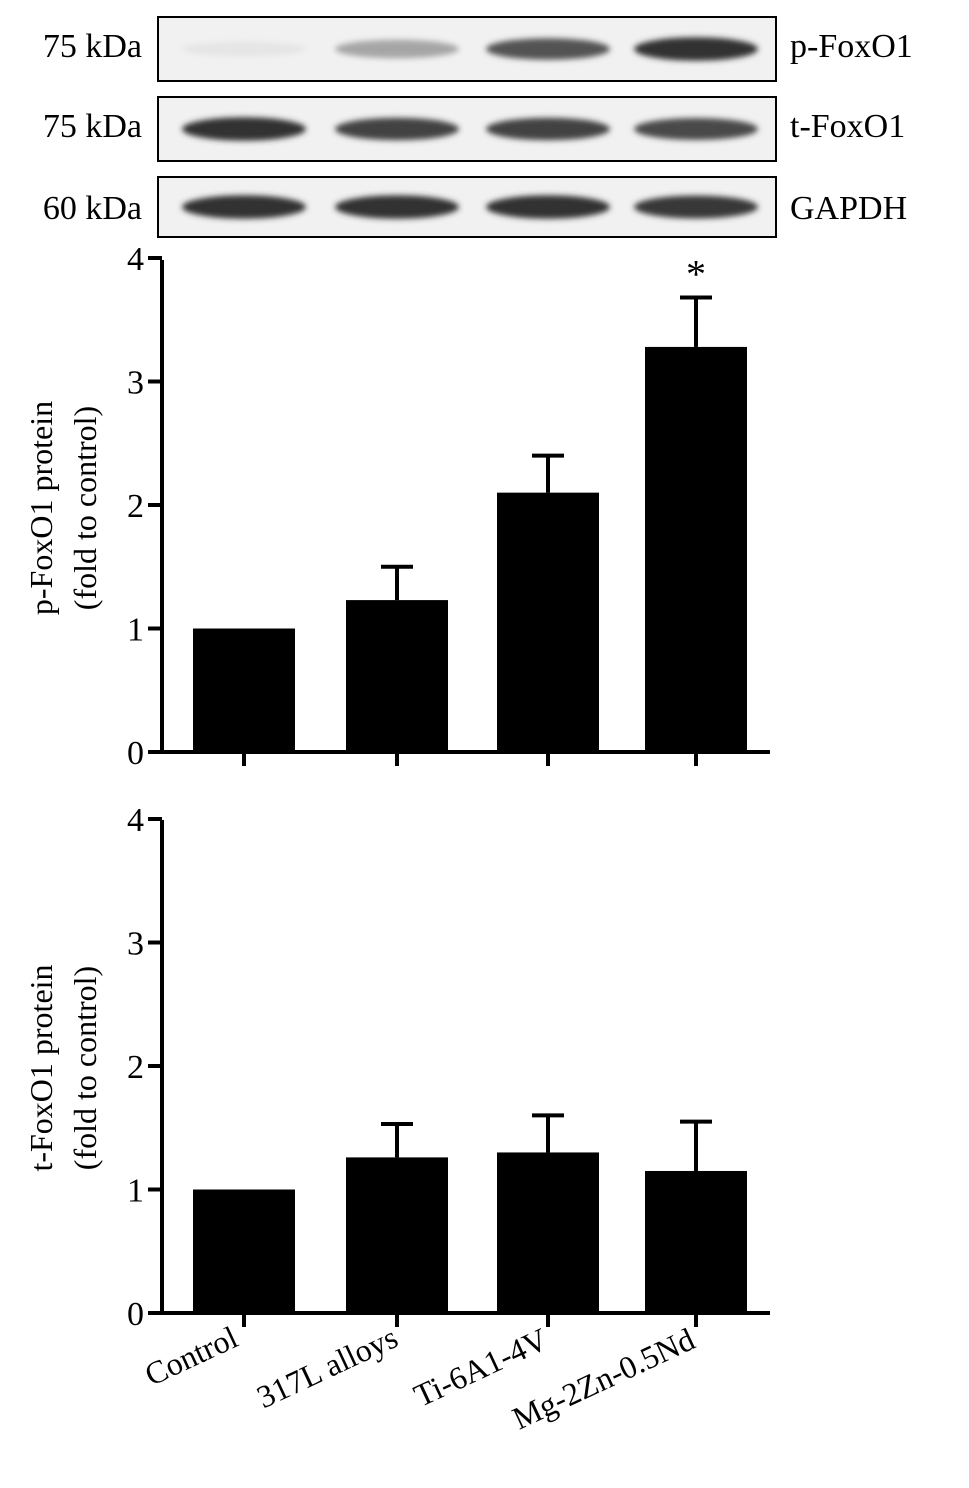 Image resolution: width=969 pixels, height=1488 pixels. I want to click on protein-label: t-FoxO1, so click(847, 126).